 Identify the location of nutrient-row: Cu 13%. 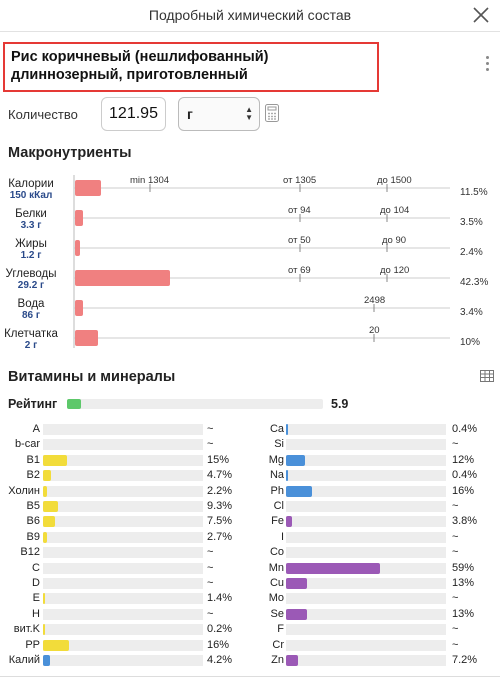
(250, 584).